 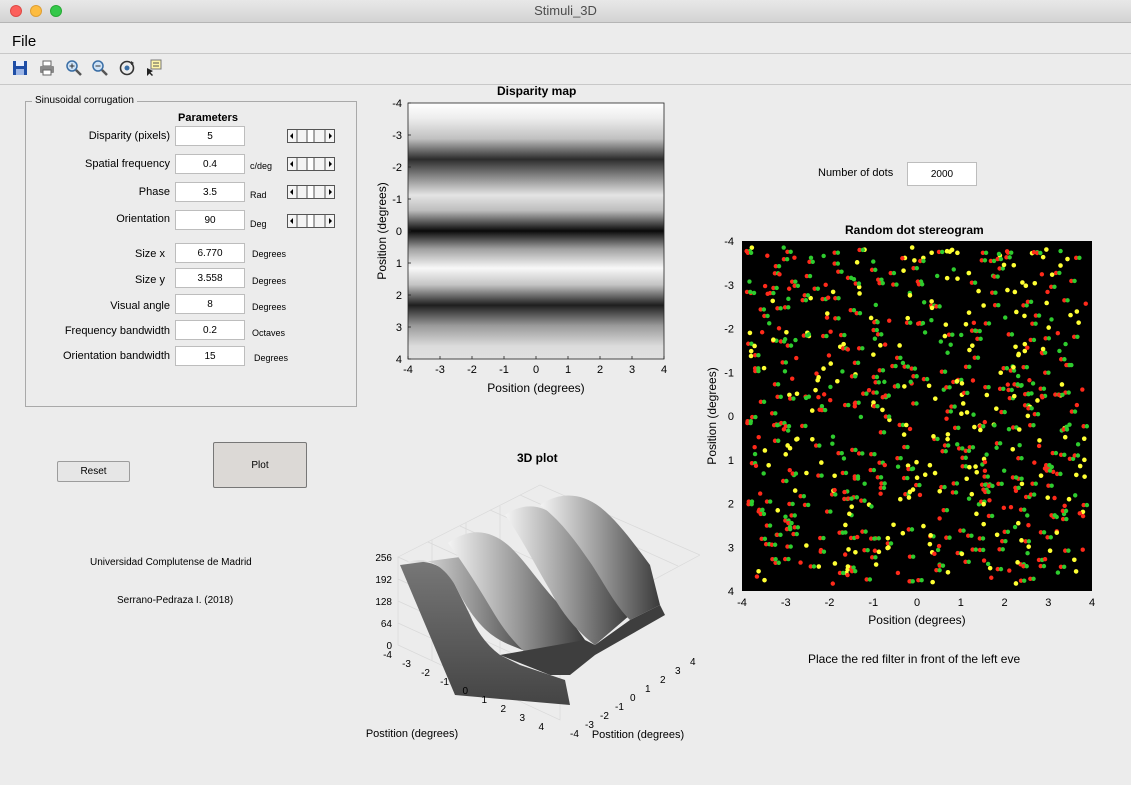 I want to click on phase-slider, so click(x=311, y=192).